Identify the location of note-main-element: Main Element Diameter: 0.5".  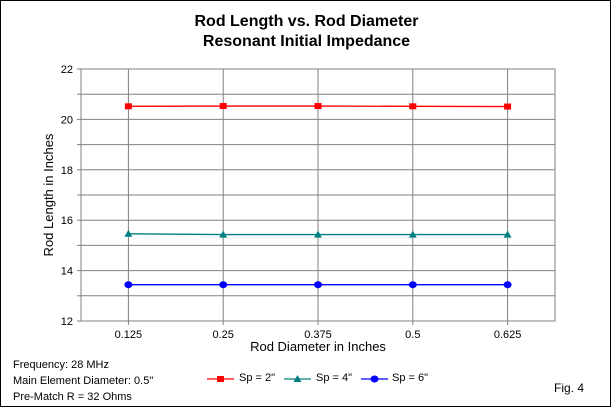
(83, 381).